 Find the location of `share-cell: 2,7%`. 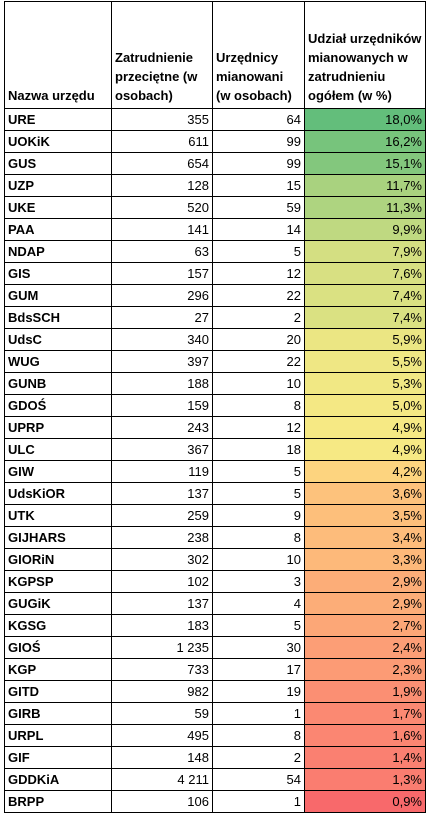

share-cell: 2,7% is located at coordinates (365, 625).